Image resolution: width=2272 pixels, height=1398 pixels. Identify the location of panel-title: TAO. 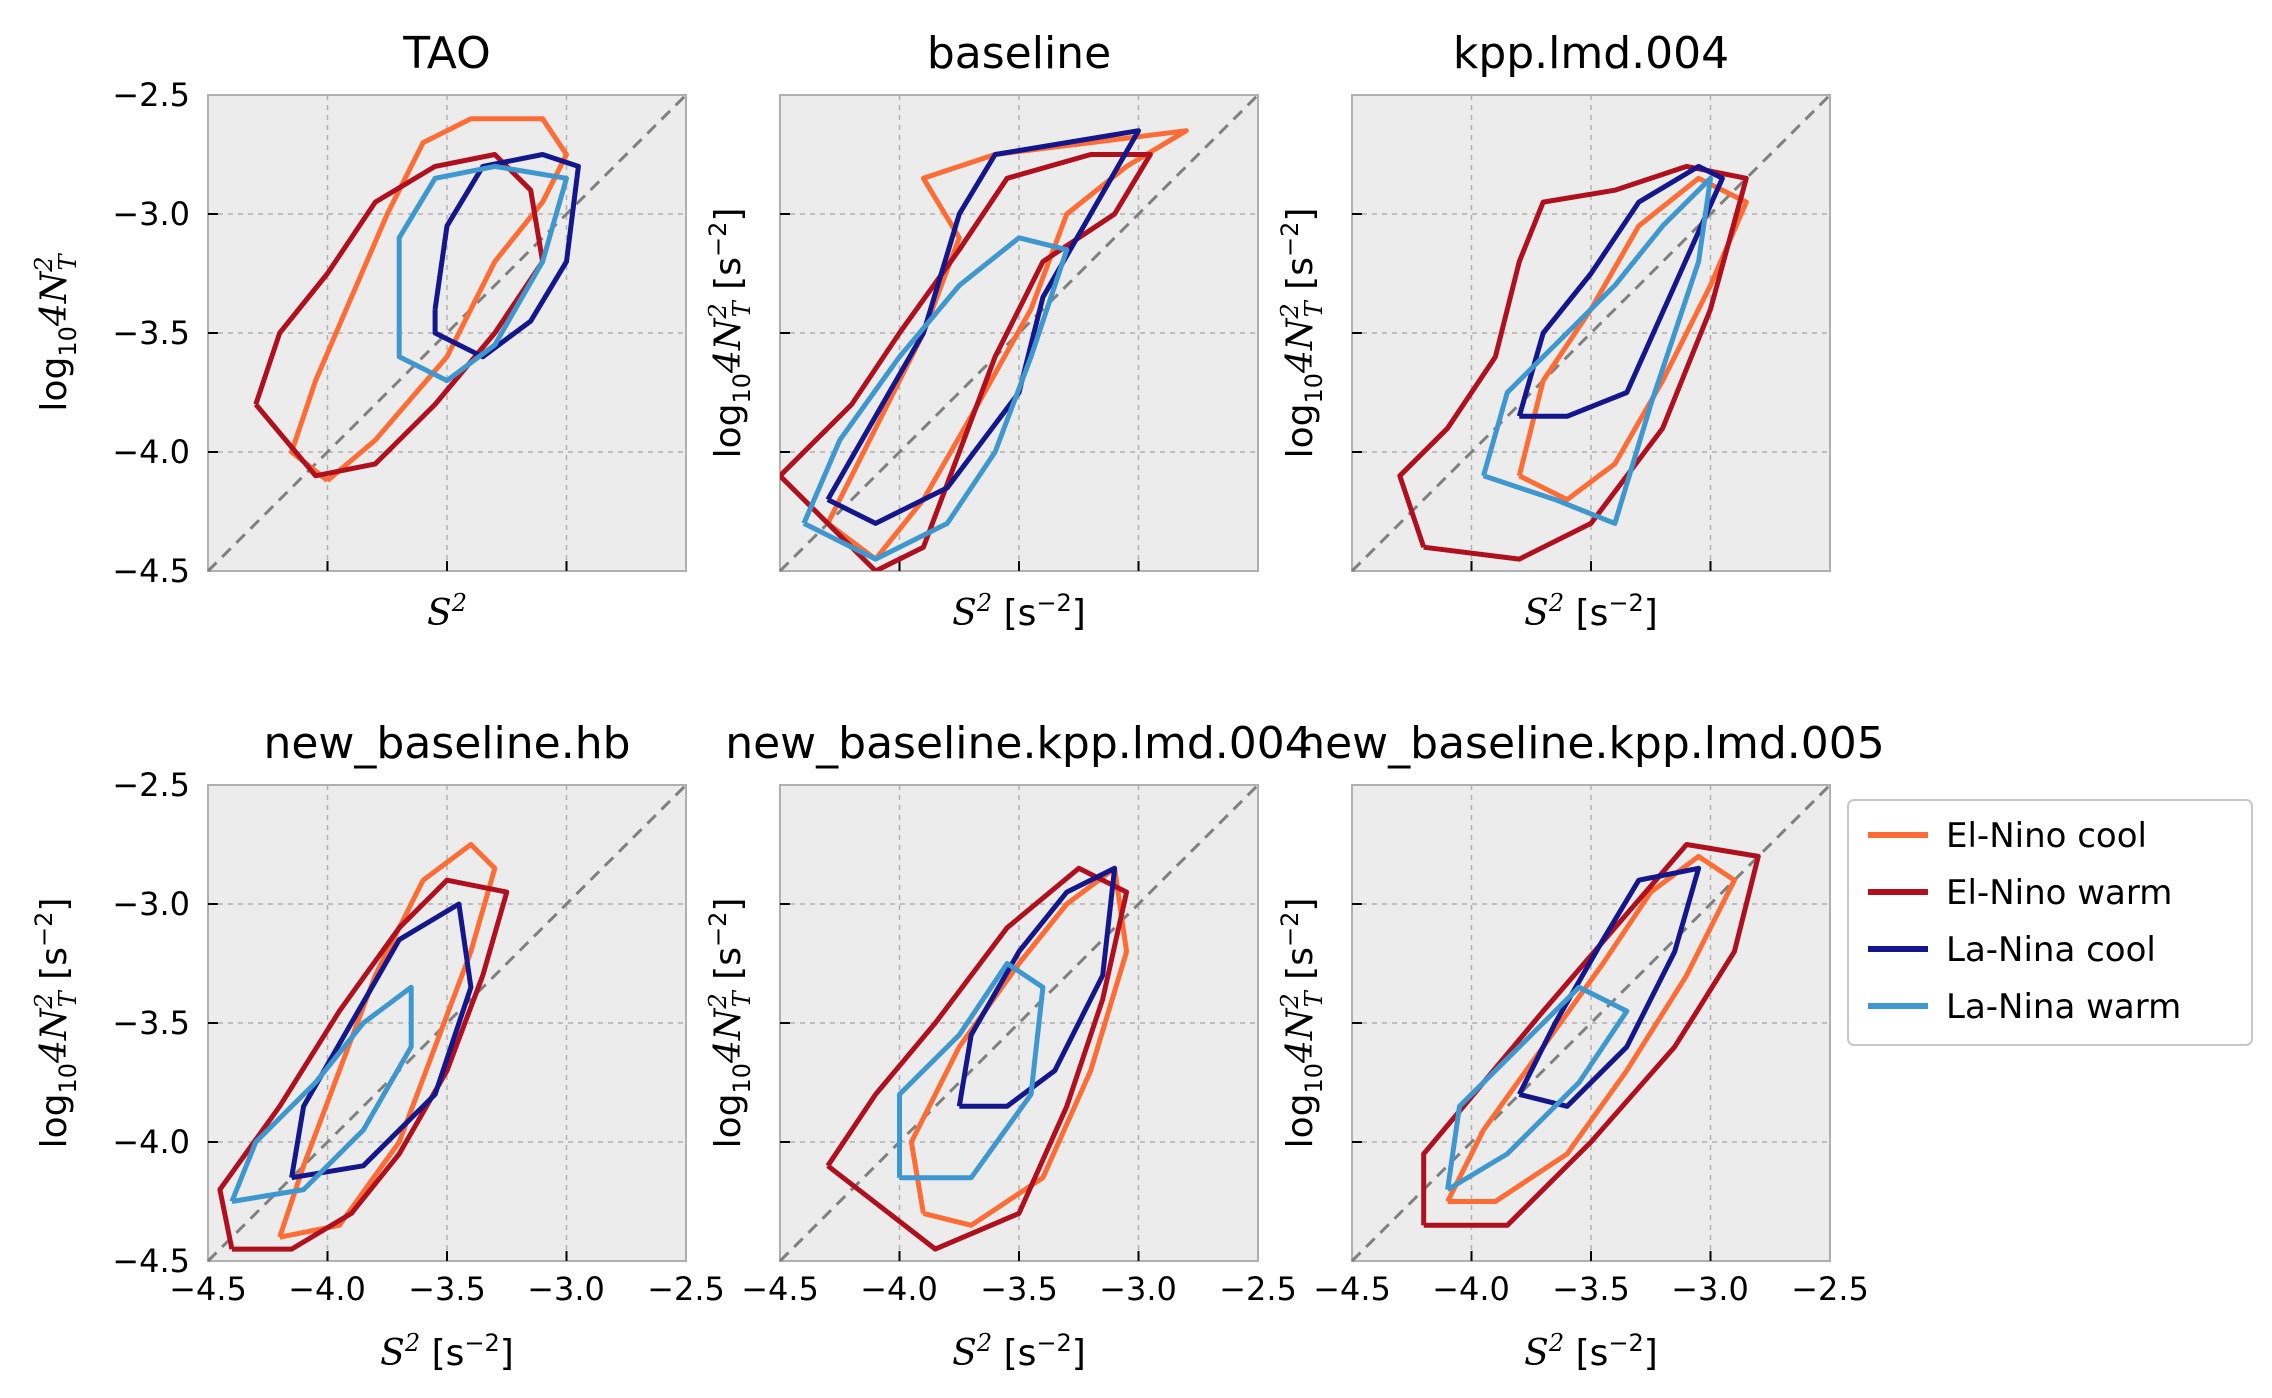
(446, 53).